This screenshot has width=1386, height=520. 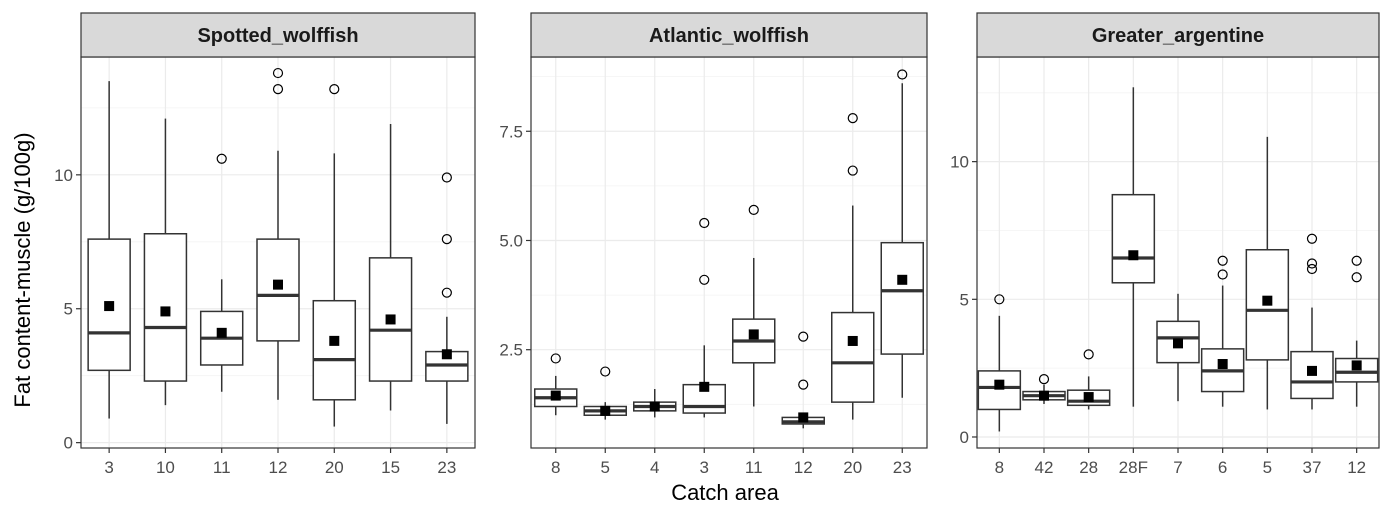 I want to click on x-tick-label: 5, so click(x=1267, y=467).